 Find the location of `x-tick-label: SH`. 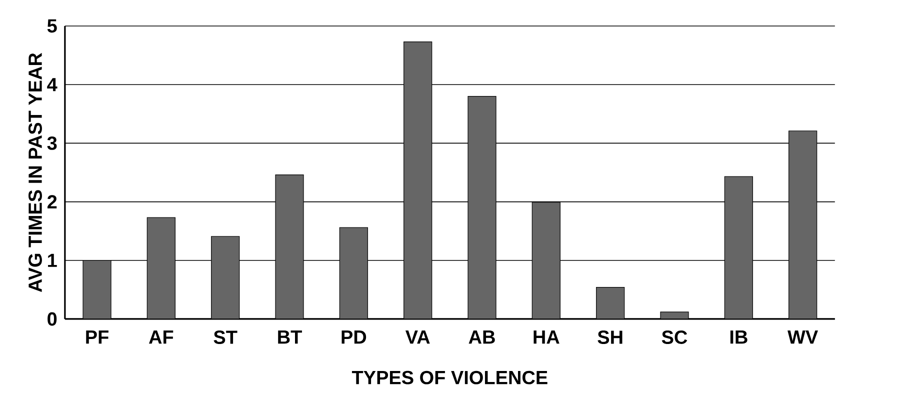

x-tick-label: SH is located at coordinates (610, 337).